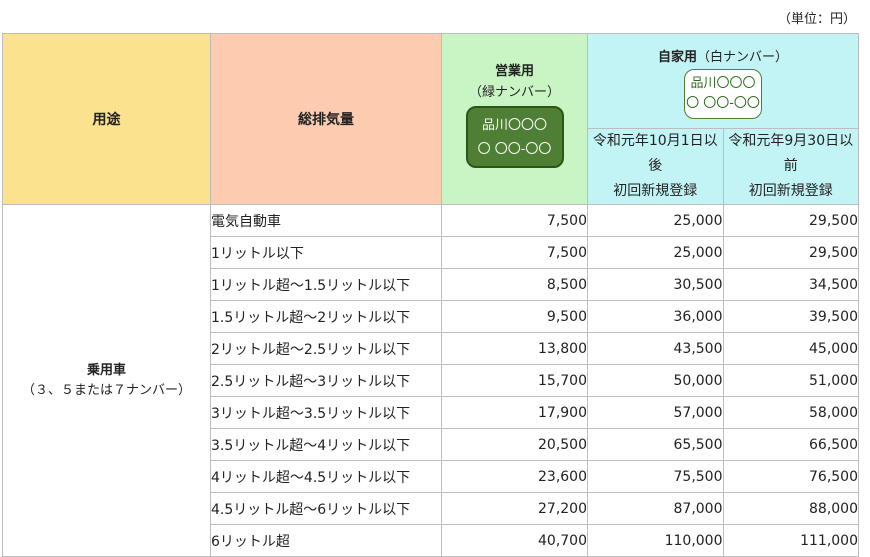 The width and height of the screenshot is (870, 557). I want to click on table-row: 1リットル超～1.5リットル以下 8,500 30,500 34,500, so click(431, 284).